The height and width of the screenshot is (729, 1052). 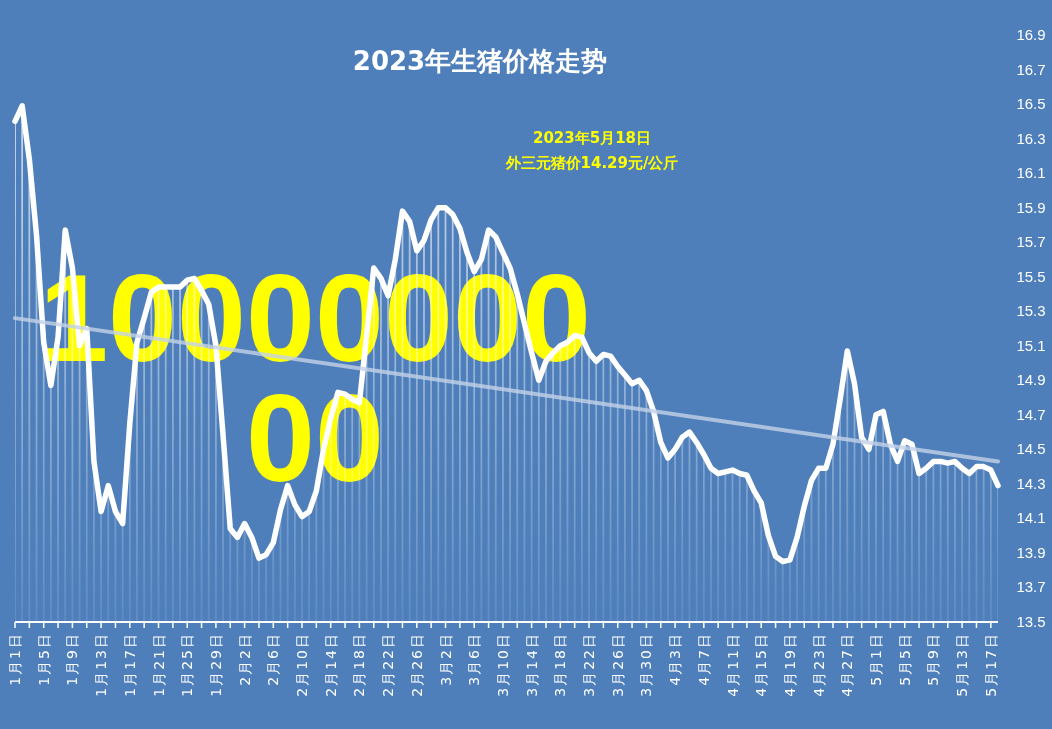 I want to click on annotation: 外三元猪价14.29元/公斤, so click(x=591, y=163).